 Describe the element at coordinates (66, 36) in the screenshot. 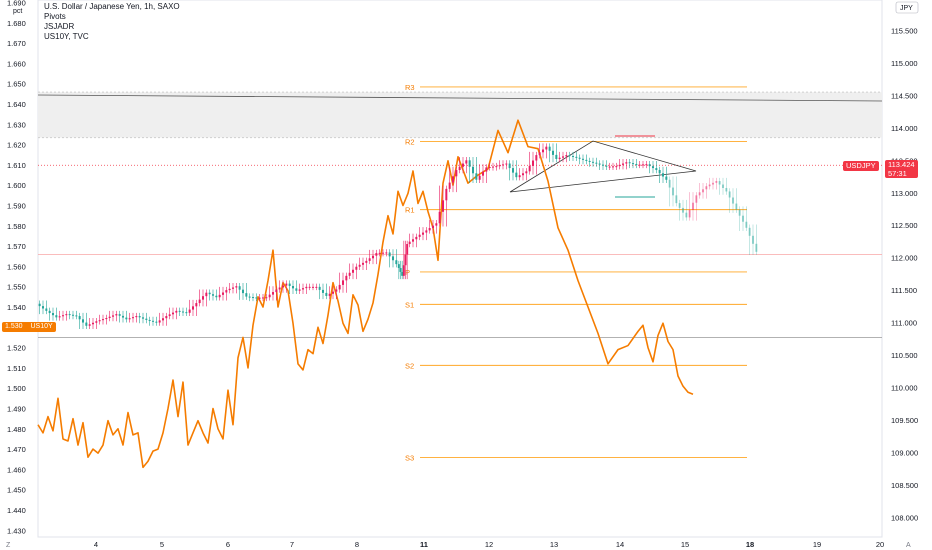

I see `legend-us10y: US10Y, TVC` at that location.